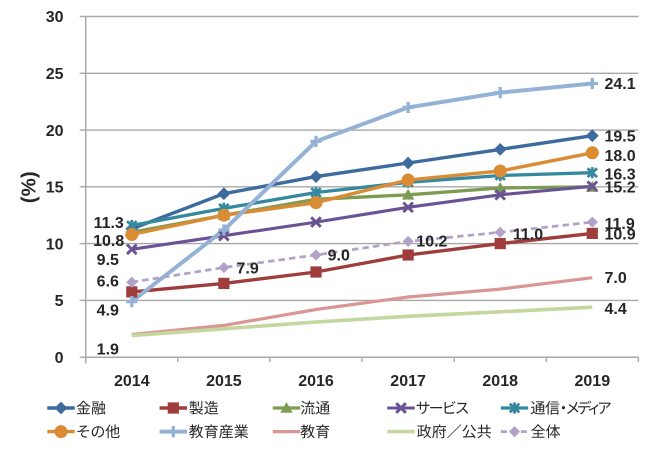 This screenshot has width=654, height=449. Describe the element at coordinates (108, 282) in the screenshot. I see `svg-text: 6.6` at that location.